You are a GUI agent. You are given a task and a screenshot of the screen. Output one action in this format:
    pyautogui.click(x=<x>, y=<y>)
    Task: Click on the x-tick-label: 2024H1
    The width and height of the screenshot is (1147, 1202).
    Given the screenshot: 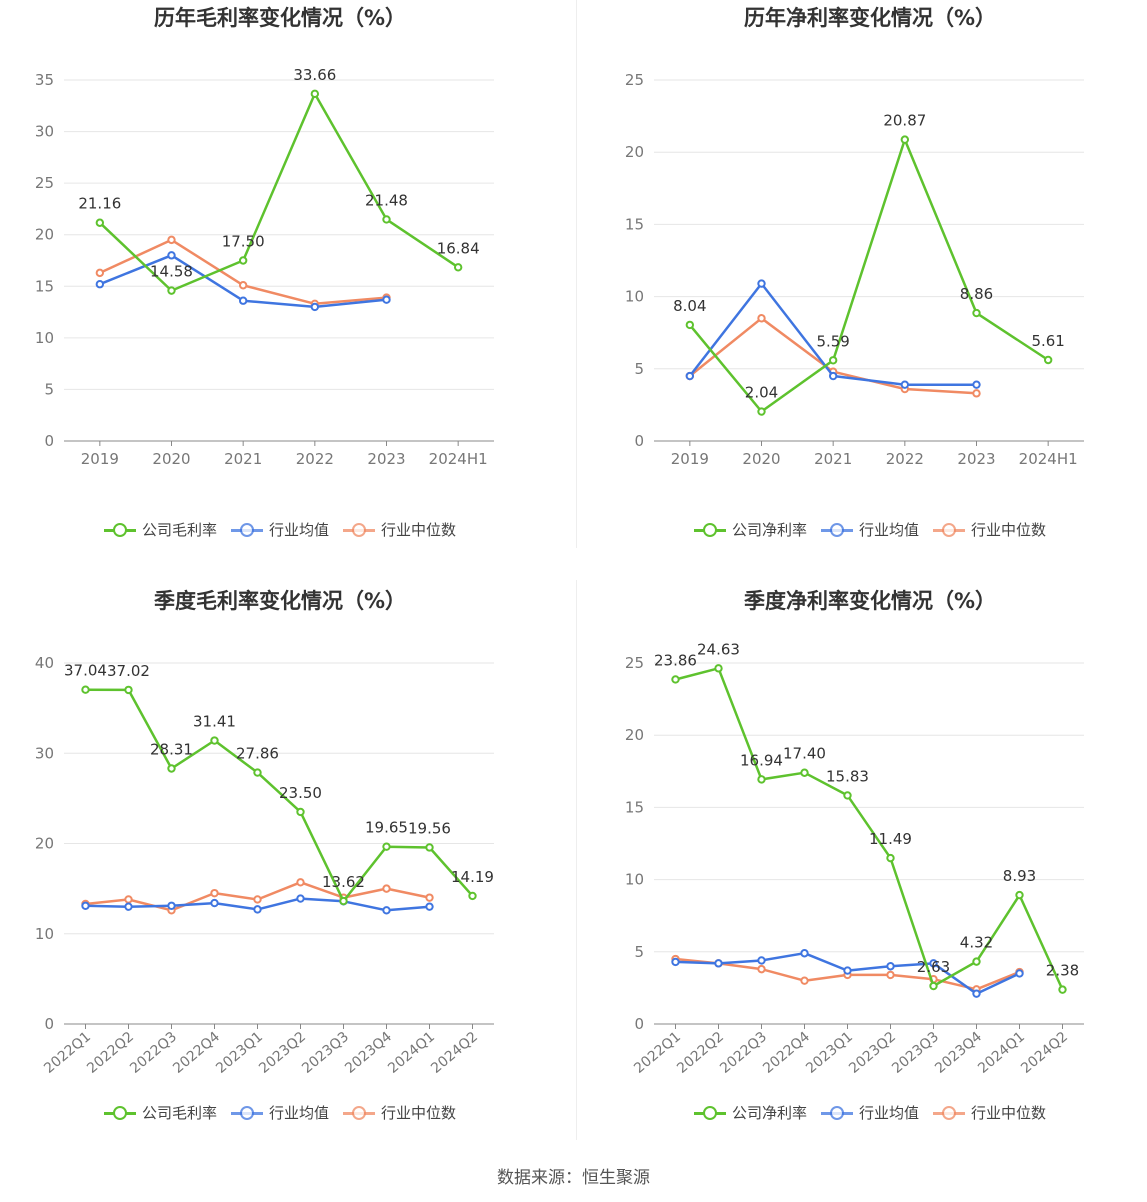 What is the action you would take?
    pyautogui.click(x=1048, y=459)
    